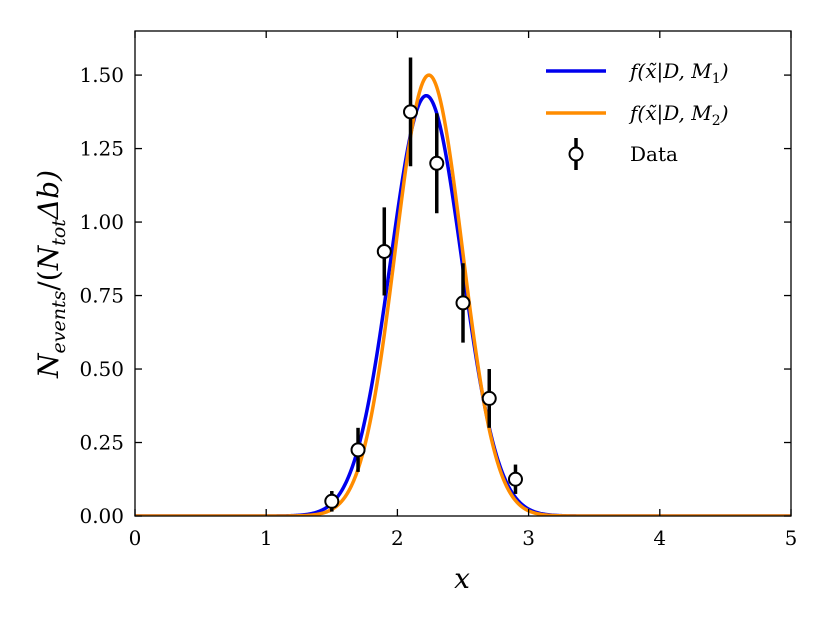 The width and height of the screenshot is (830, 623). I want to click on x-tick-label-0: 0, so click(135, 538).